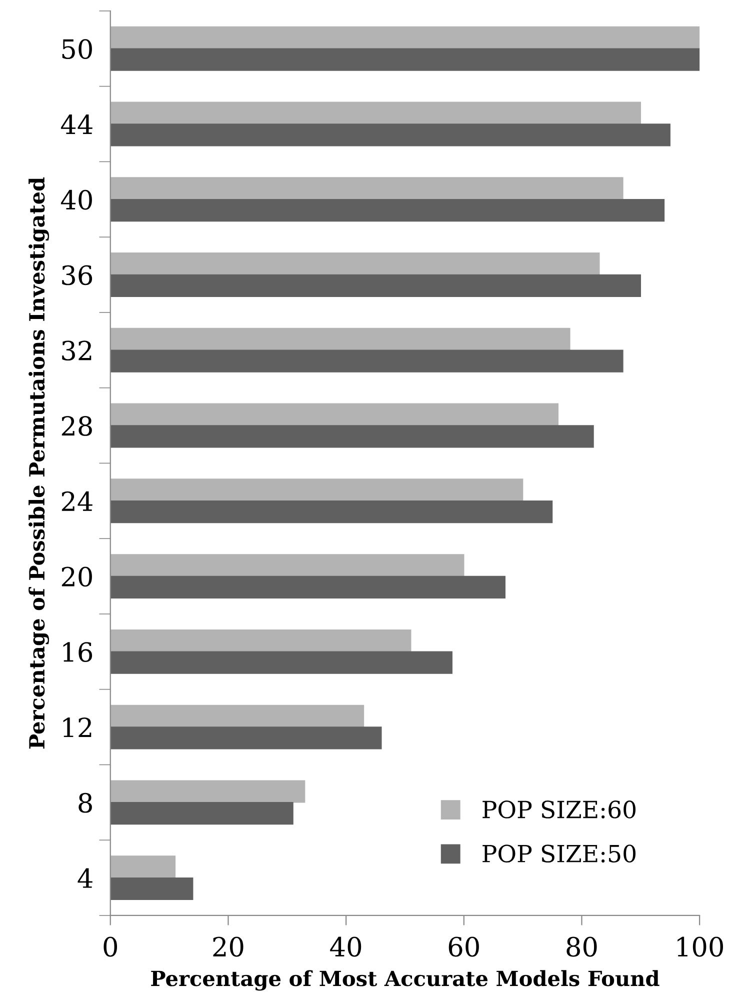  I want to click on y-tick-label: 36, so click(77, 275).